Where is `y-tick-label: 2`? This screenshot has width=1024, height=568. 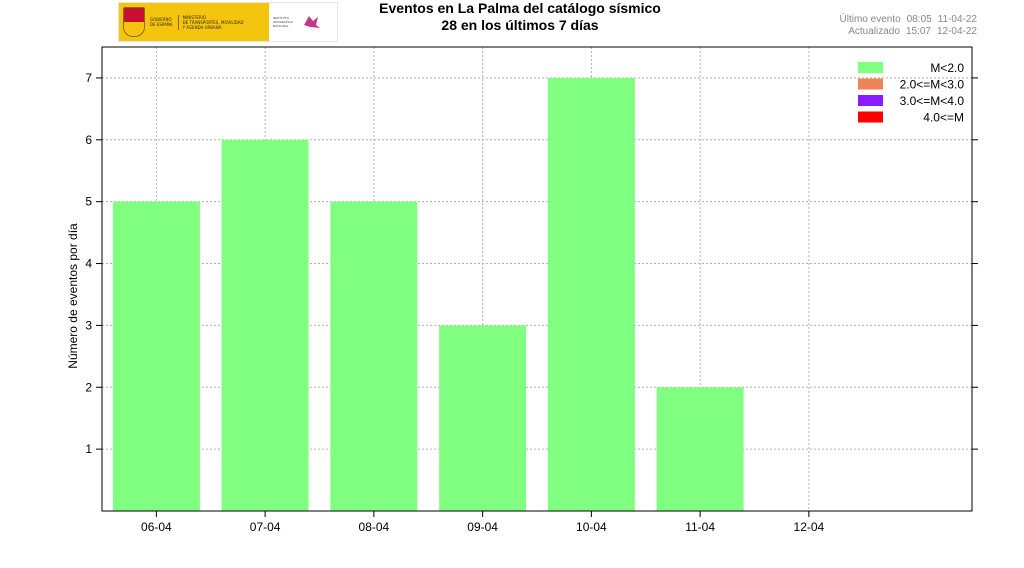
y-tick-label: 2 is located at coordinates (88, 387).